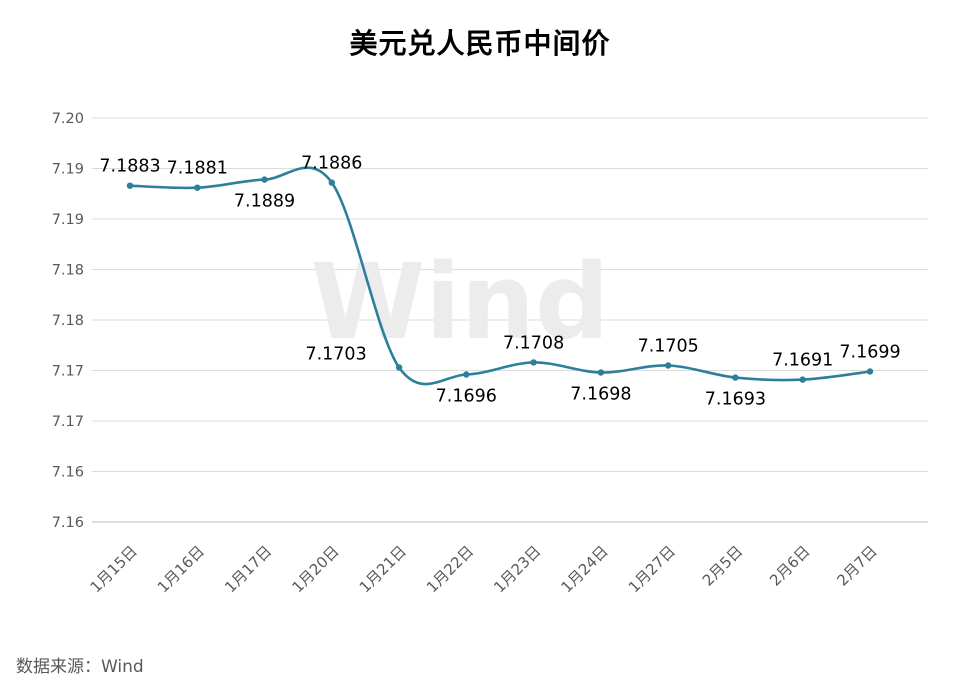  Describe the element at coordinates (114, 569) in the screenshot. I see `x-axis-tick-label: 1月15日` at that location.